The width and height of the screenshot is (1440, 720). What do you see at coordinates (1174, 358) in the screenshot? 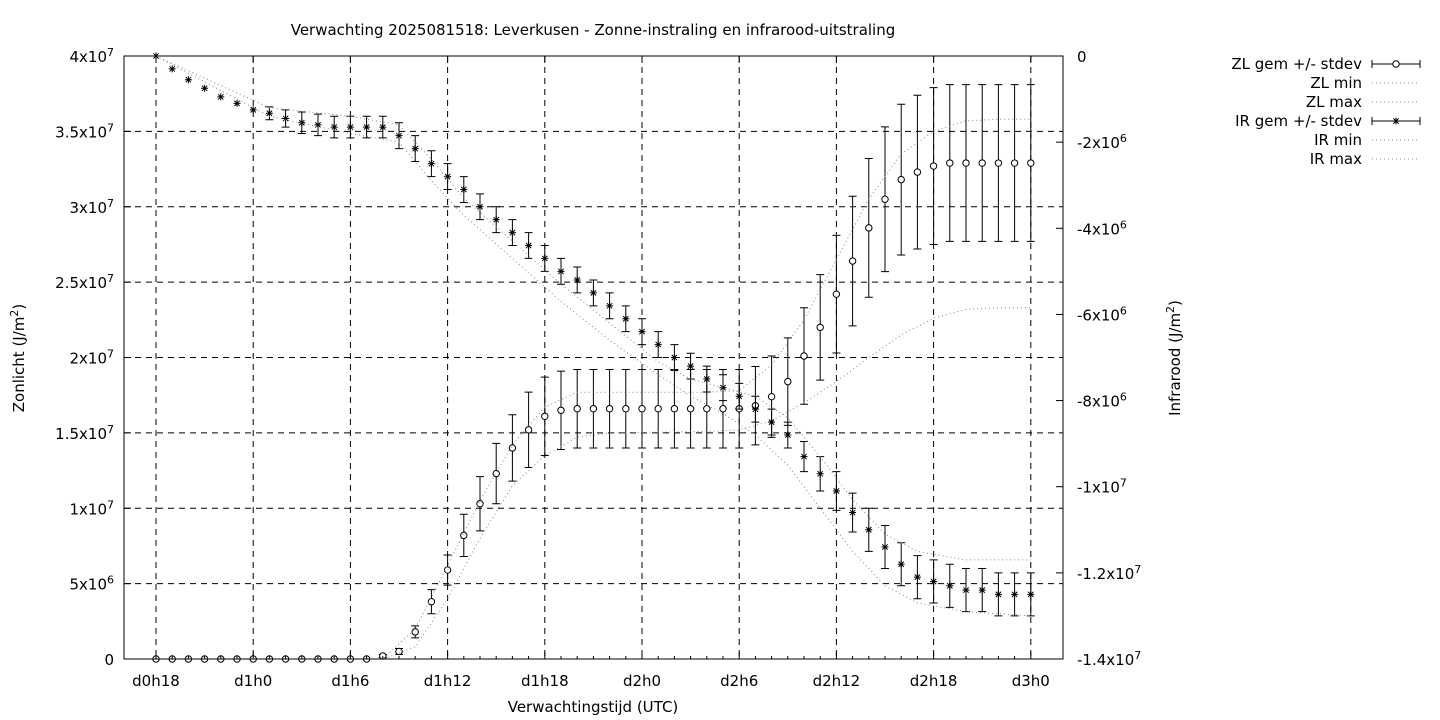
I see `y-axis-label-right: Infrarood (J/m2)` at bounding box center [1174, 358].